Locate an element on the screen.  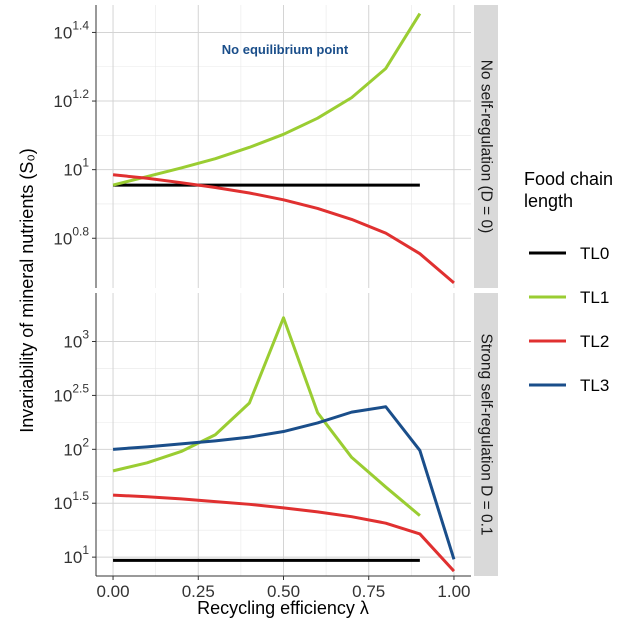
y-tick-label: 100.8 is located at coordinates (71, 236).